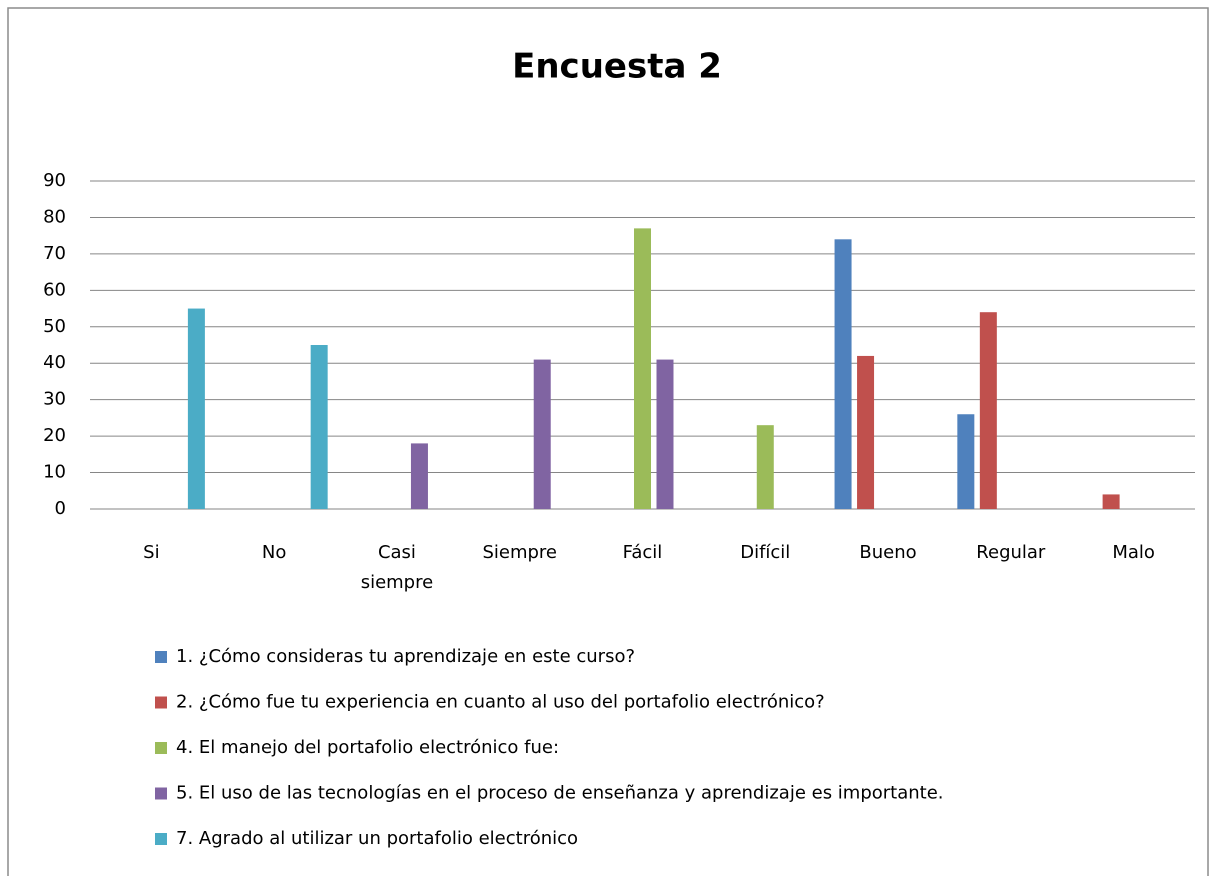 Image resolution: width=1216 pixels, height=876 pixels. I want to click on x-tick-label: Difícil, so click(765, 552).